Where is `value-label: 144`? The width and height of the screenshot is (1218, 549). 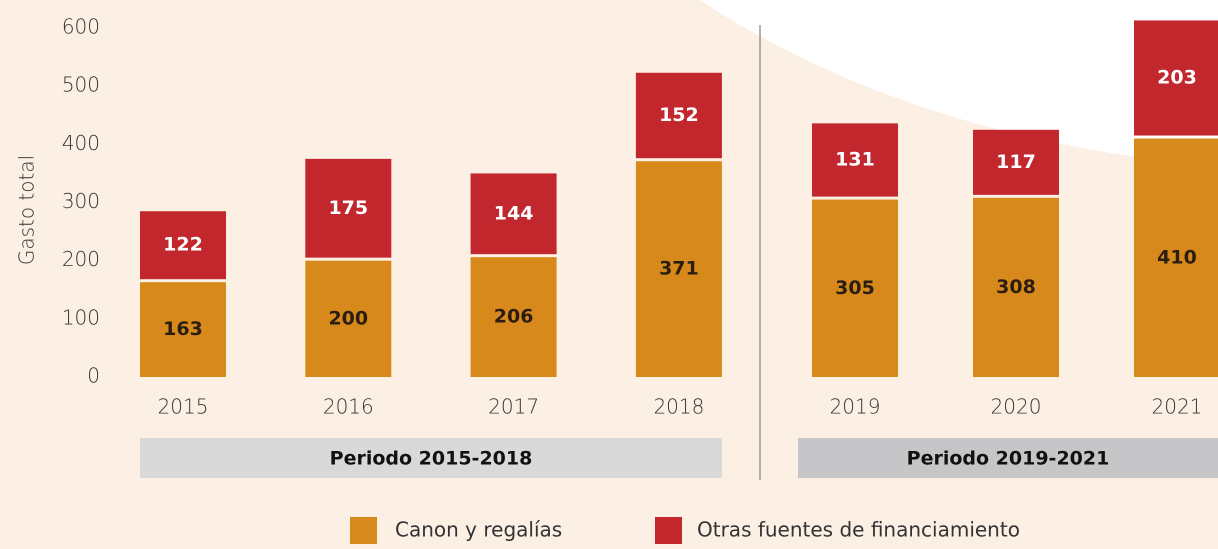
value-label: 144 is located at coordinates (514, 213).